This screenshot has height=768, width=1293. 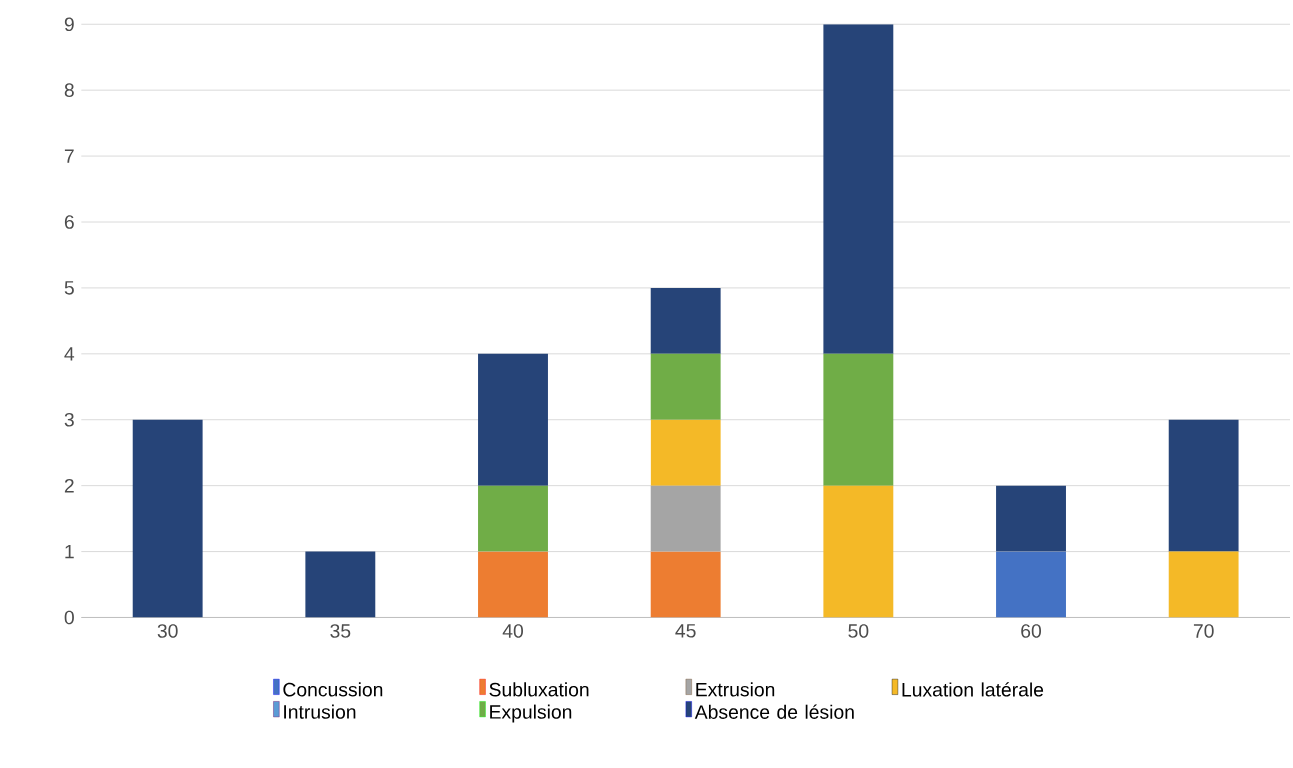 I want to click on legend-label: Concussion, so click(x=333, y=689).